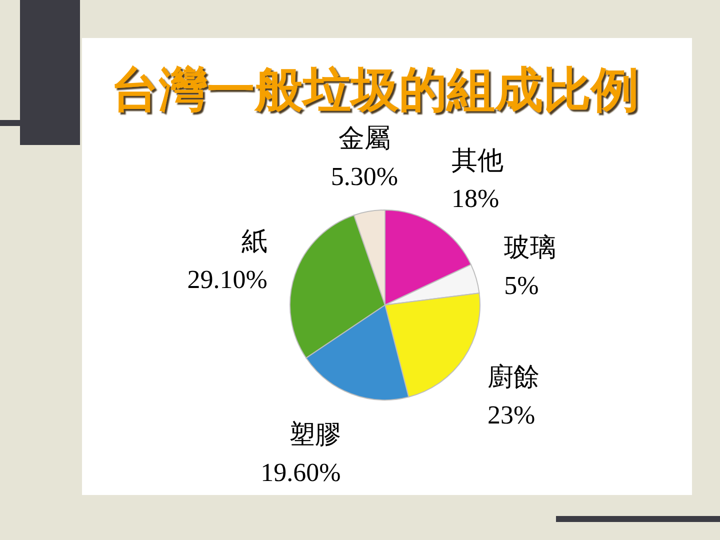  What do you see at coordinates (364, 139) in the screenshot?
I see `slice-label: 金屬` at bounding box center [364, 139].